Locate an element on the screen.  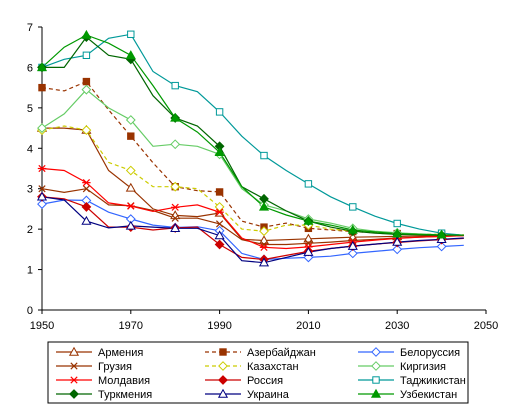
x-tick-label: 2050 is located at coordinates (486, 326).